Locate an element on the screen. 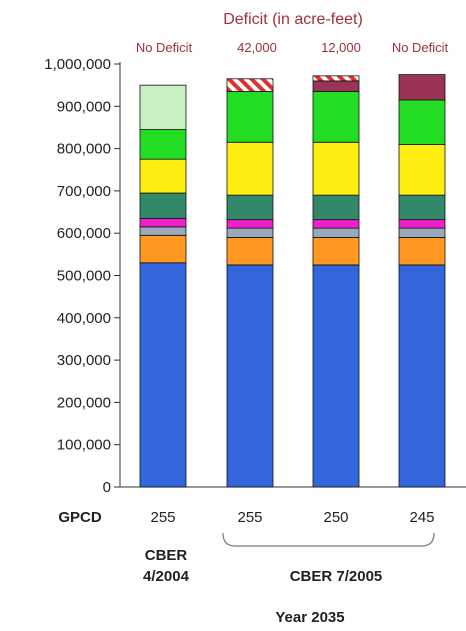 This screenshot has height=631, width=466. group-label-line: CBER is located at coordinates (166, 555).